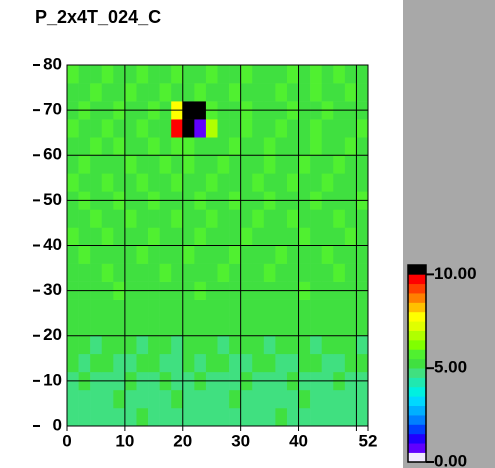 Image resolution: width=495 pixels, height=468 pixels. I want to click on y-tick-label: 10, so click(52, 379).